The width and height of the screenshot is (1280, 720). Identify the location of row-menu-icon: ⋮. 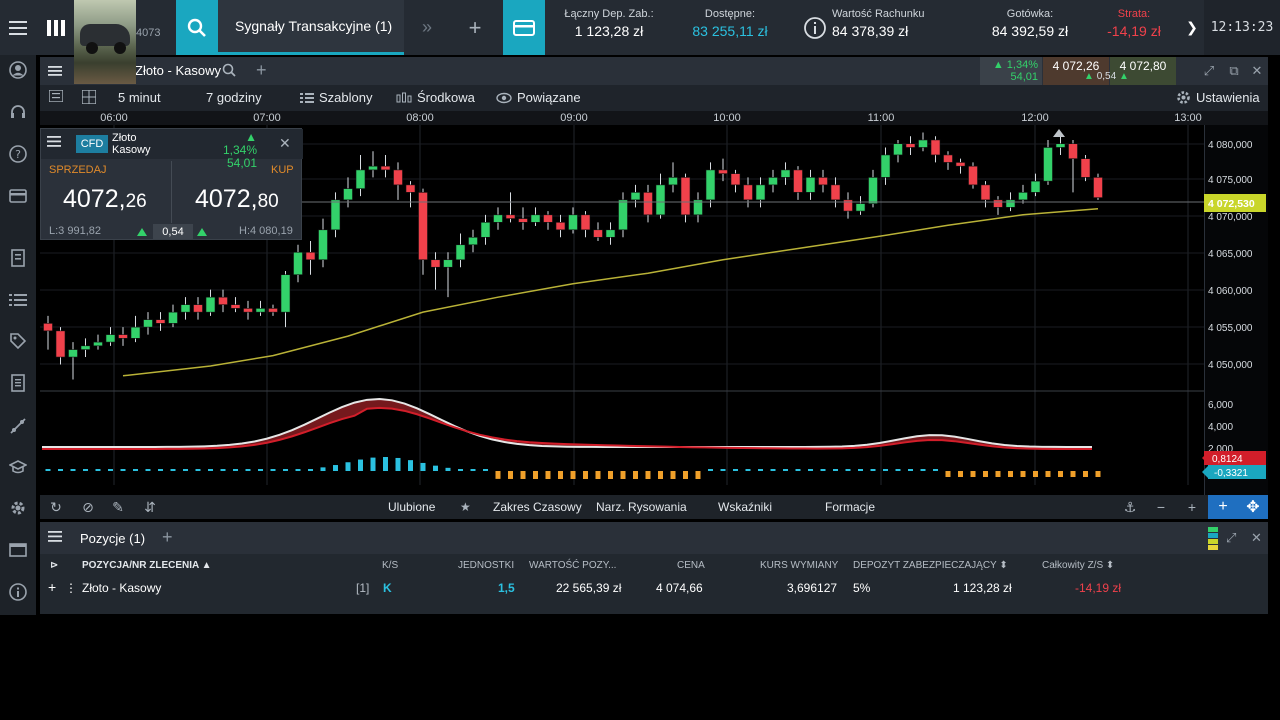
(71, 588).